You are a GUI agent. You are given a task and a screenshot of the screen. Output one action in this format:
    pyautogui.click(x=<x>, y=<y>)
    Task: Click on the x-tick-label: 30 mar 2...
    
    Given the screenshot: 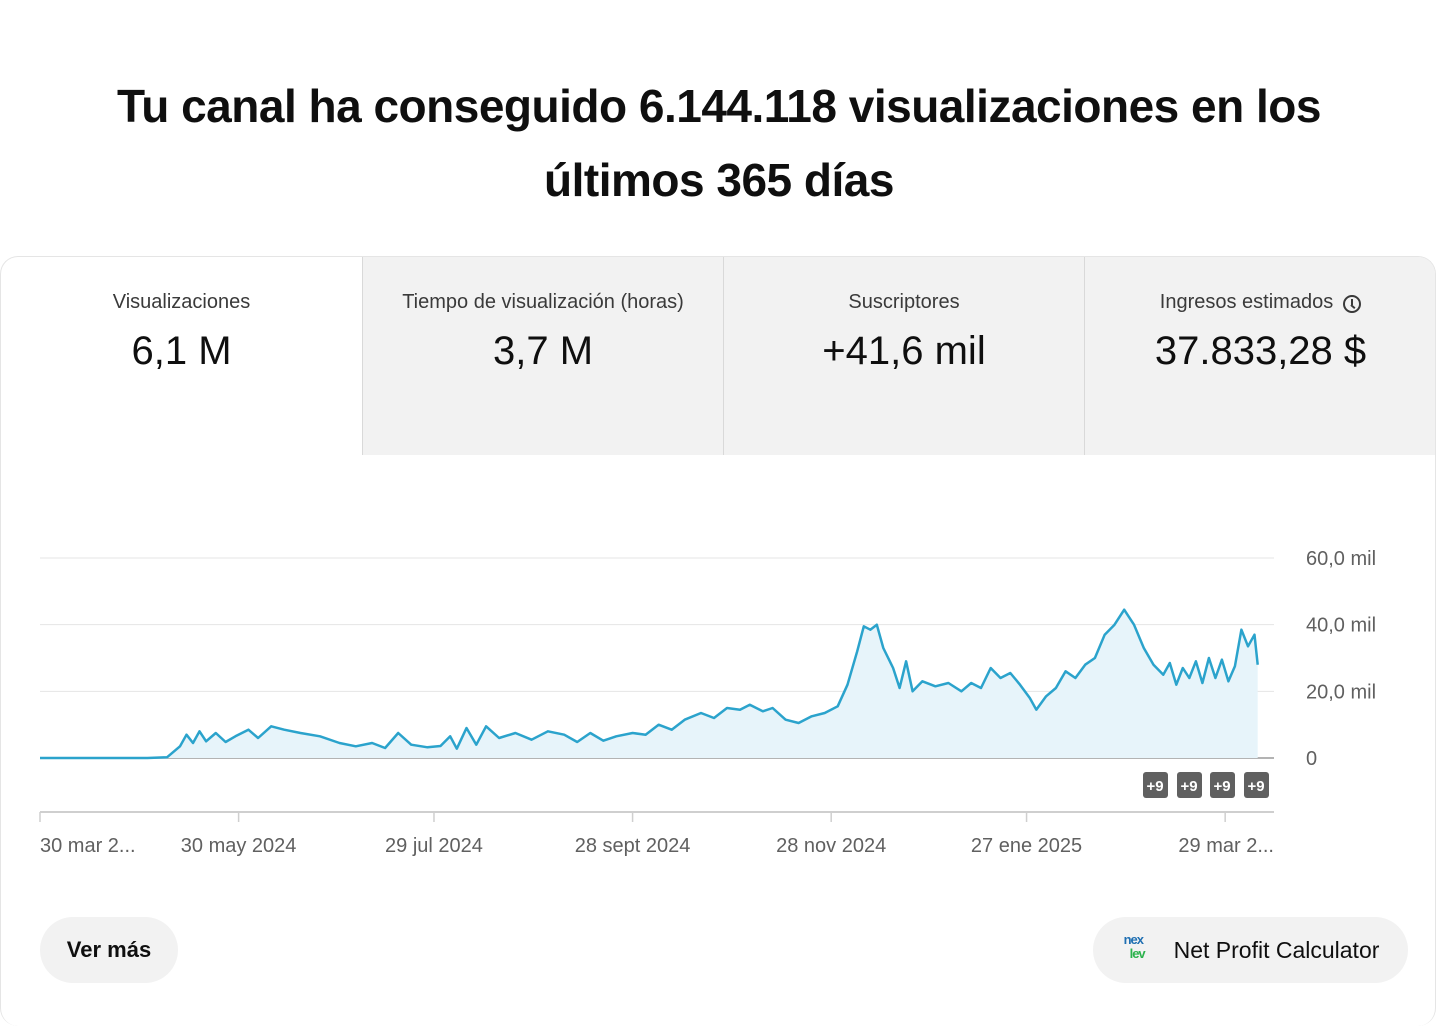 What is the action you would take?
    pyautogui.click(x=88, y=846)
    